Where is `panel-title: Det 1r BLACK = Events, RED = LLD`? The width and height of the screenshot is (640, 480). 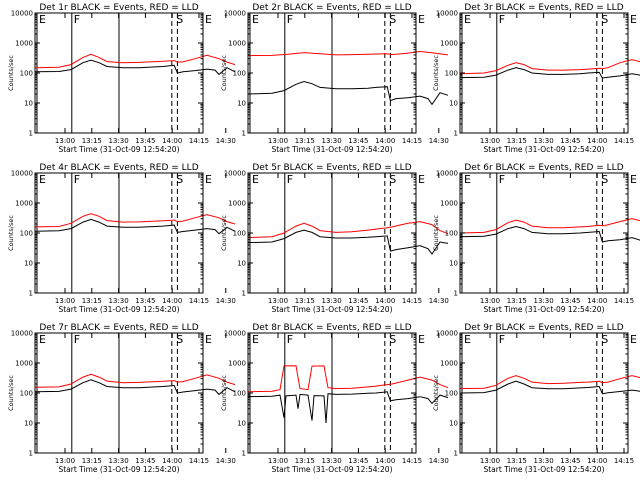
panel-title: Det 1r BLACK = Events, RED = LLD is located at coordinates (118, 8).